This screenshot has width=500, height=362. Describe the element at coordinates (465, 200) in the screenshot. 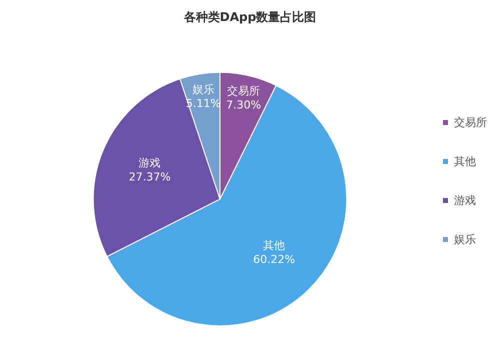

I see `legend-label: 游戏` at that location.